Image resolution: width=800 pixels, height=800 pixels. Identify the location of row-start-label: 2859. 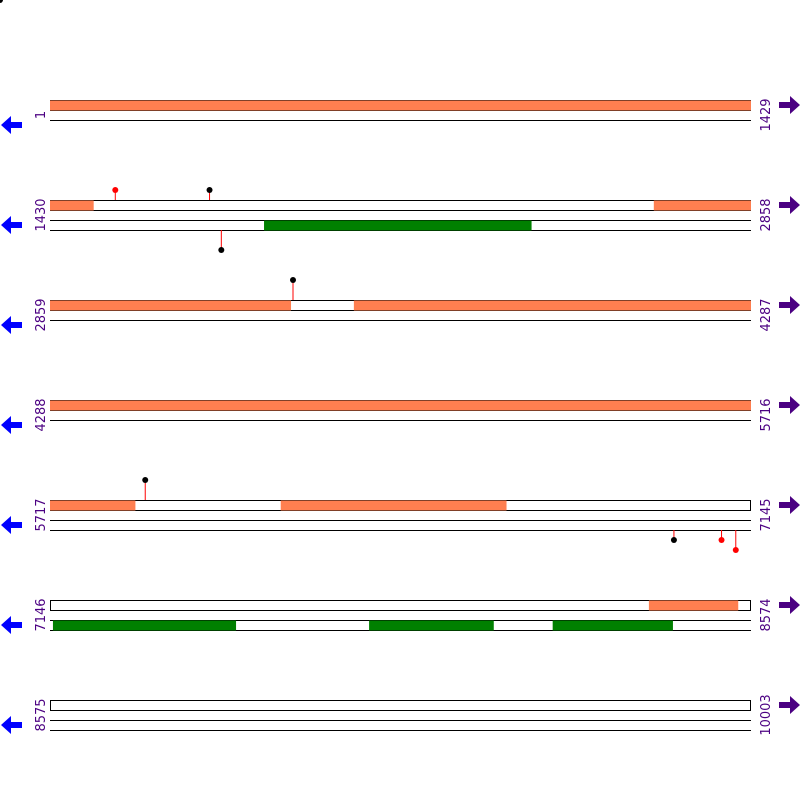
(41, 314).